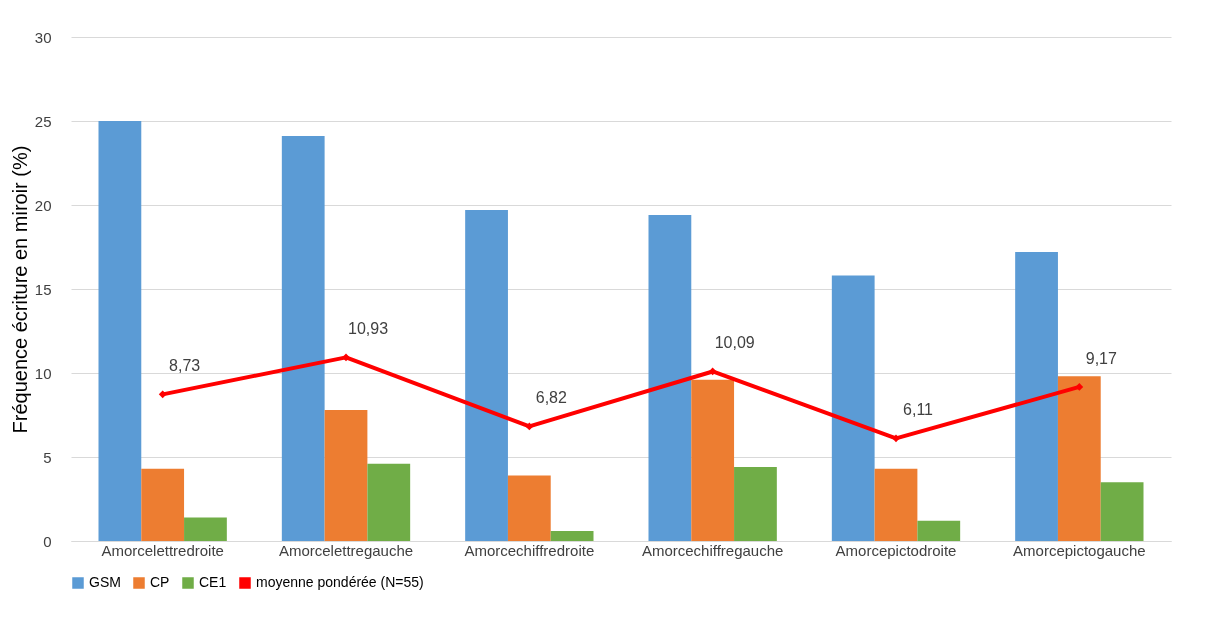  What do you see at coordinates (47, 541) in the screenshot?
I see `y-tick-label: 0` at bounding box center [47, 541].